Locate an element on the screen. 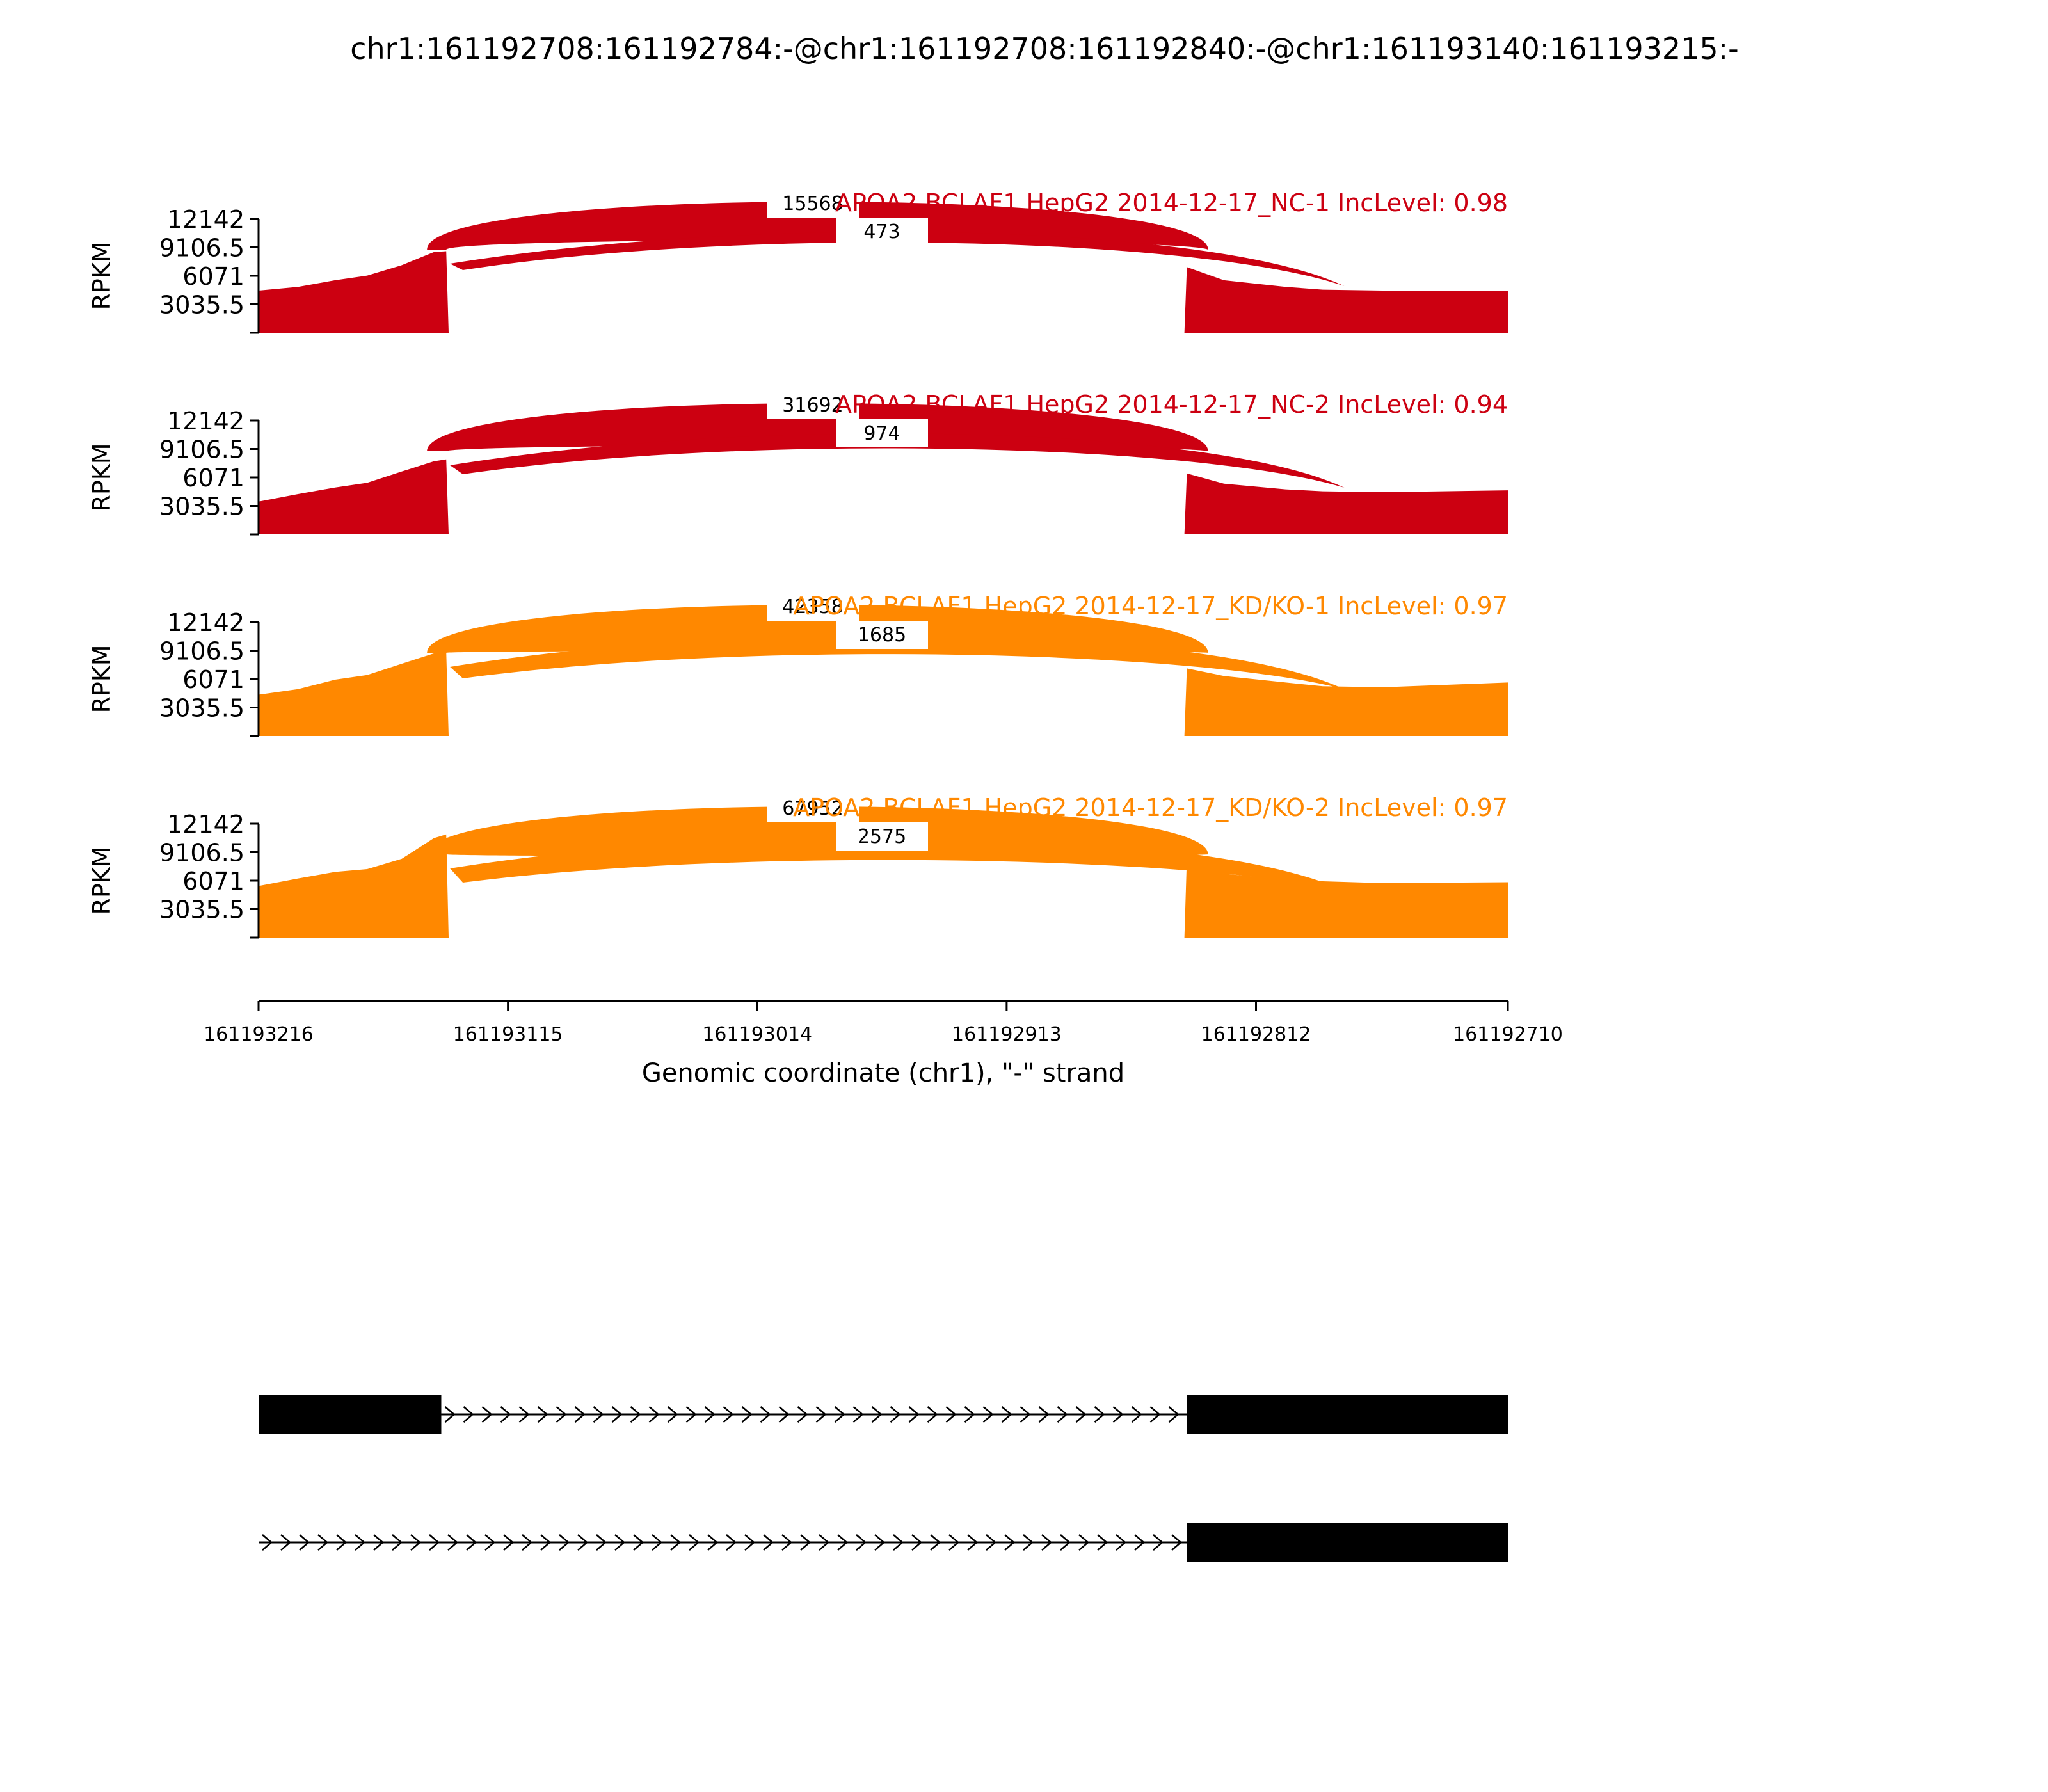  junction-count-label: 42358 is located at coordinates (812, 607).